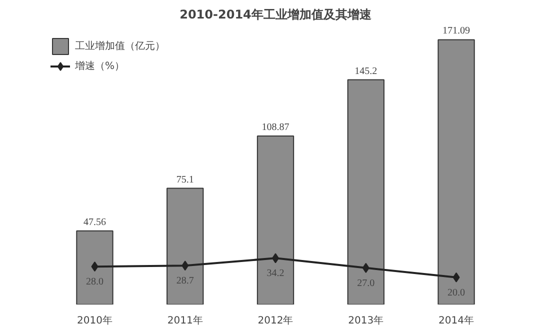 The image size is (550, 329). Describe the element at coordinates (366, 283) in the screenshot. I see `data-label: 27.0` at that location.